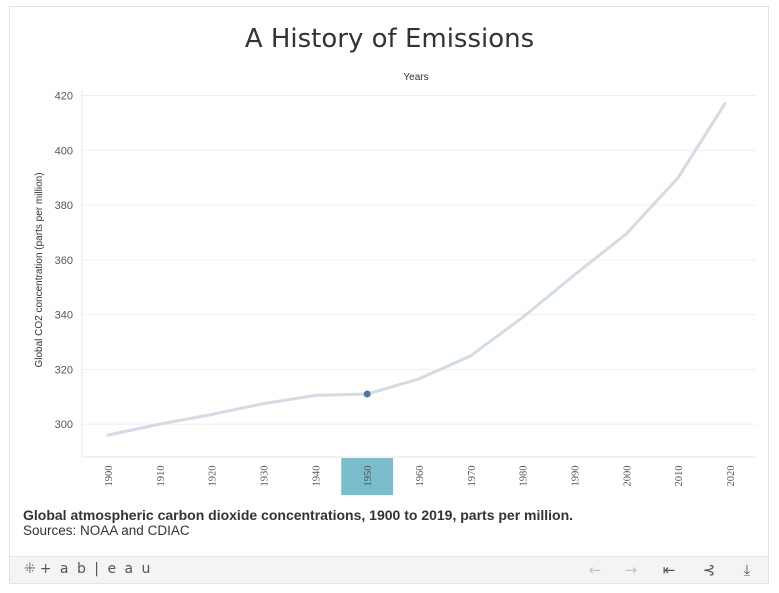 The height and width of the screenshot is (593, 779). Describe the element at coordinates (472, 476) in the screenshot. I see `x-tick-label: 1970` at that location.